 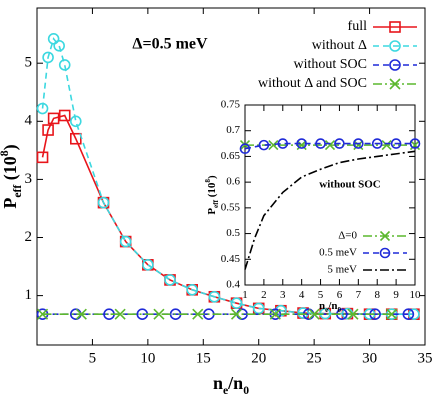 What do you see at coordinates (425, 359) in the screenshot?
I see `x-tick-label: 35` at bounding box center [425, 359].